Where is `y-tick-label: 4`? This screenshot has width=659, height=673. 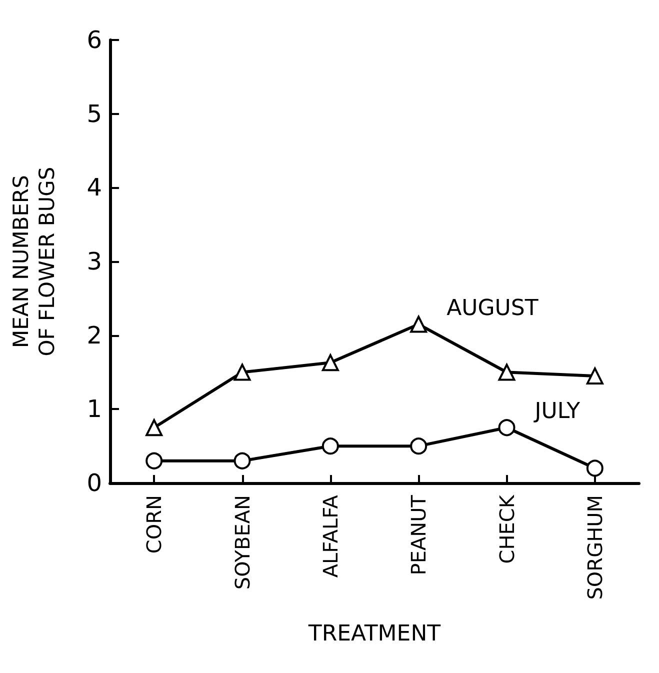
y-tick-label: 4 is located at coordinates (94, 188).